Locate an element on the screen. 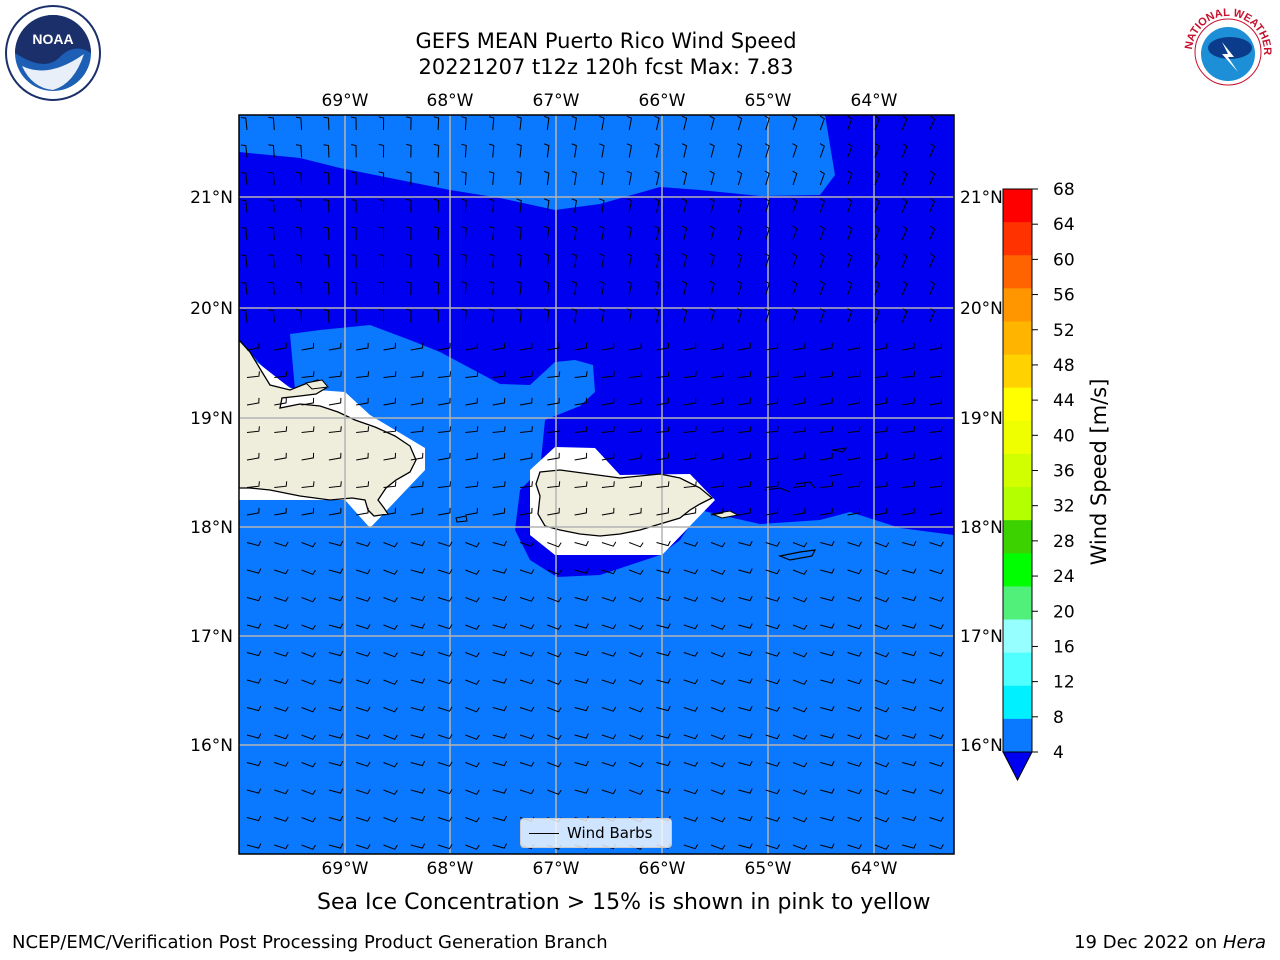 This screenshot has width=1280, height=960. colorbar-tick-label: 32 is located at coordinates (1064, 507).